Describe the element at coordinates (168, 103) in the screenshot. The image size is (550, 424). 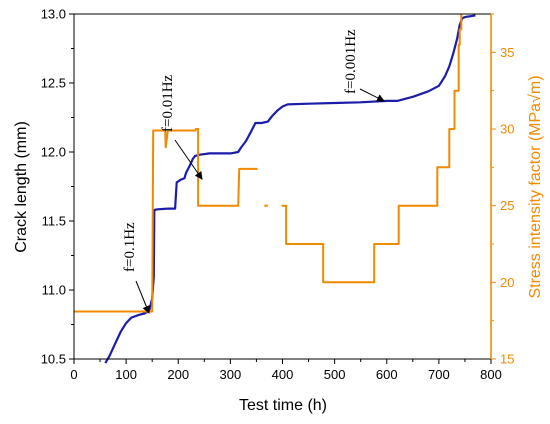
I see `annotation-label: f=0.01Hz` at that location.